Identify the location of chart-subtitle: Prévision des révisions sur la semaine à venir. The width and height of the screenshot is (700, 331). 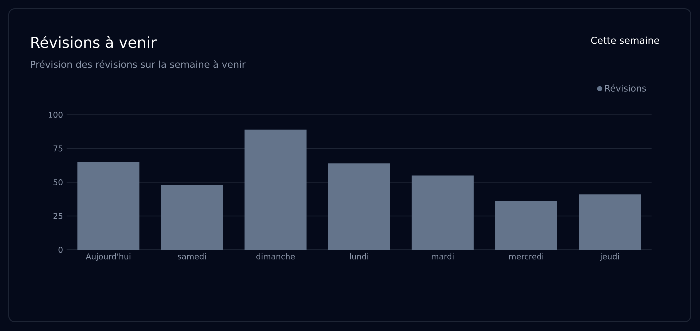
(138, 64).